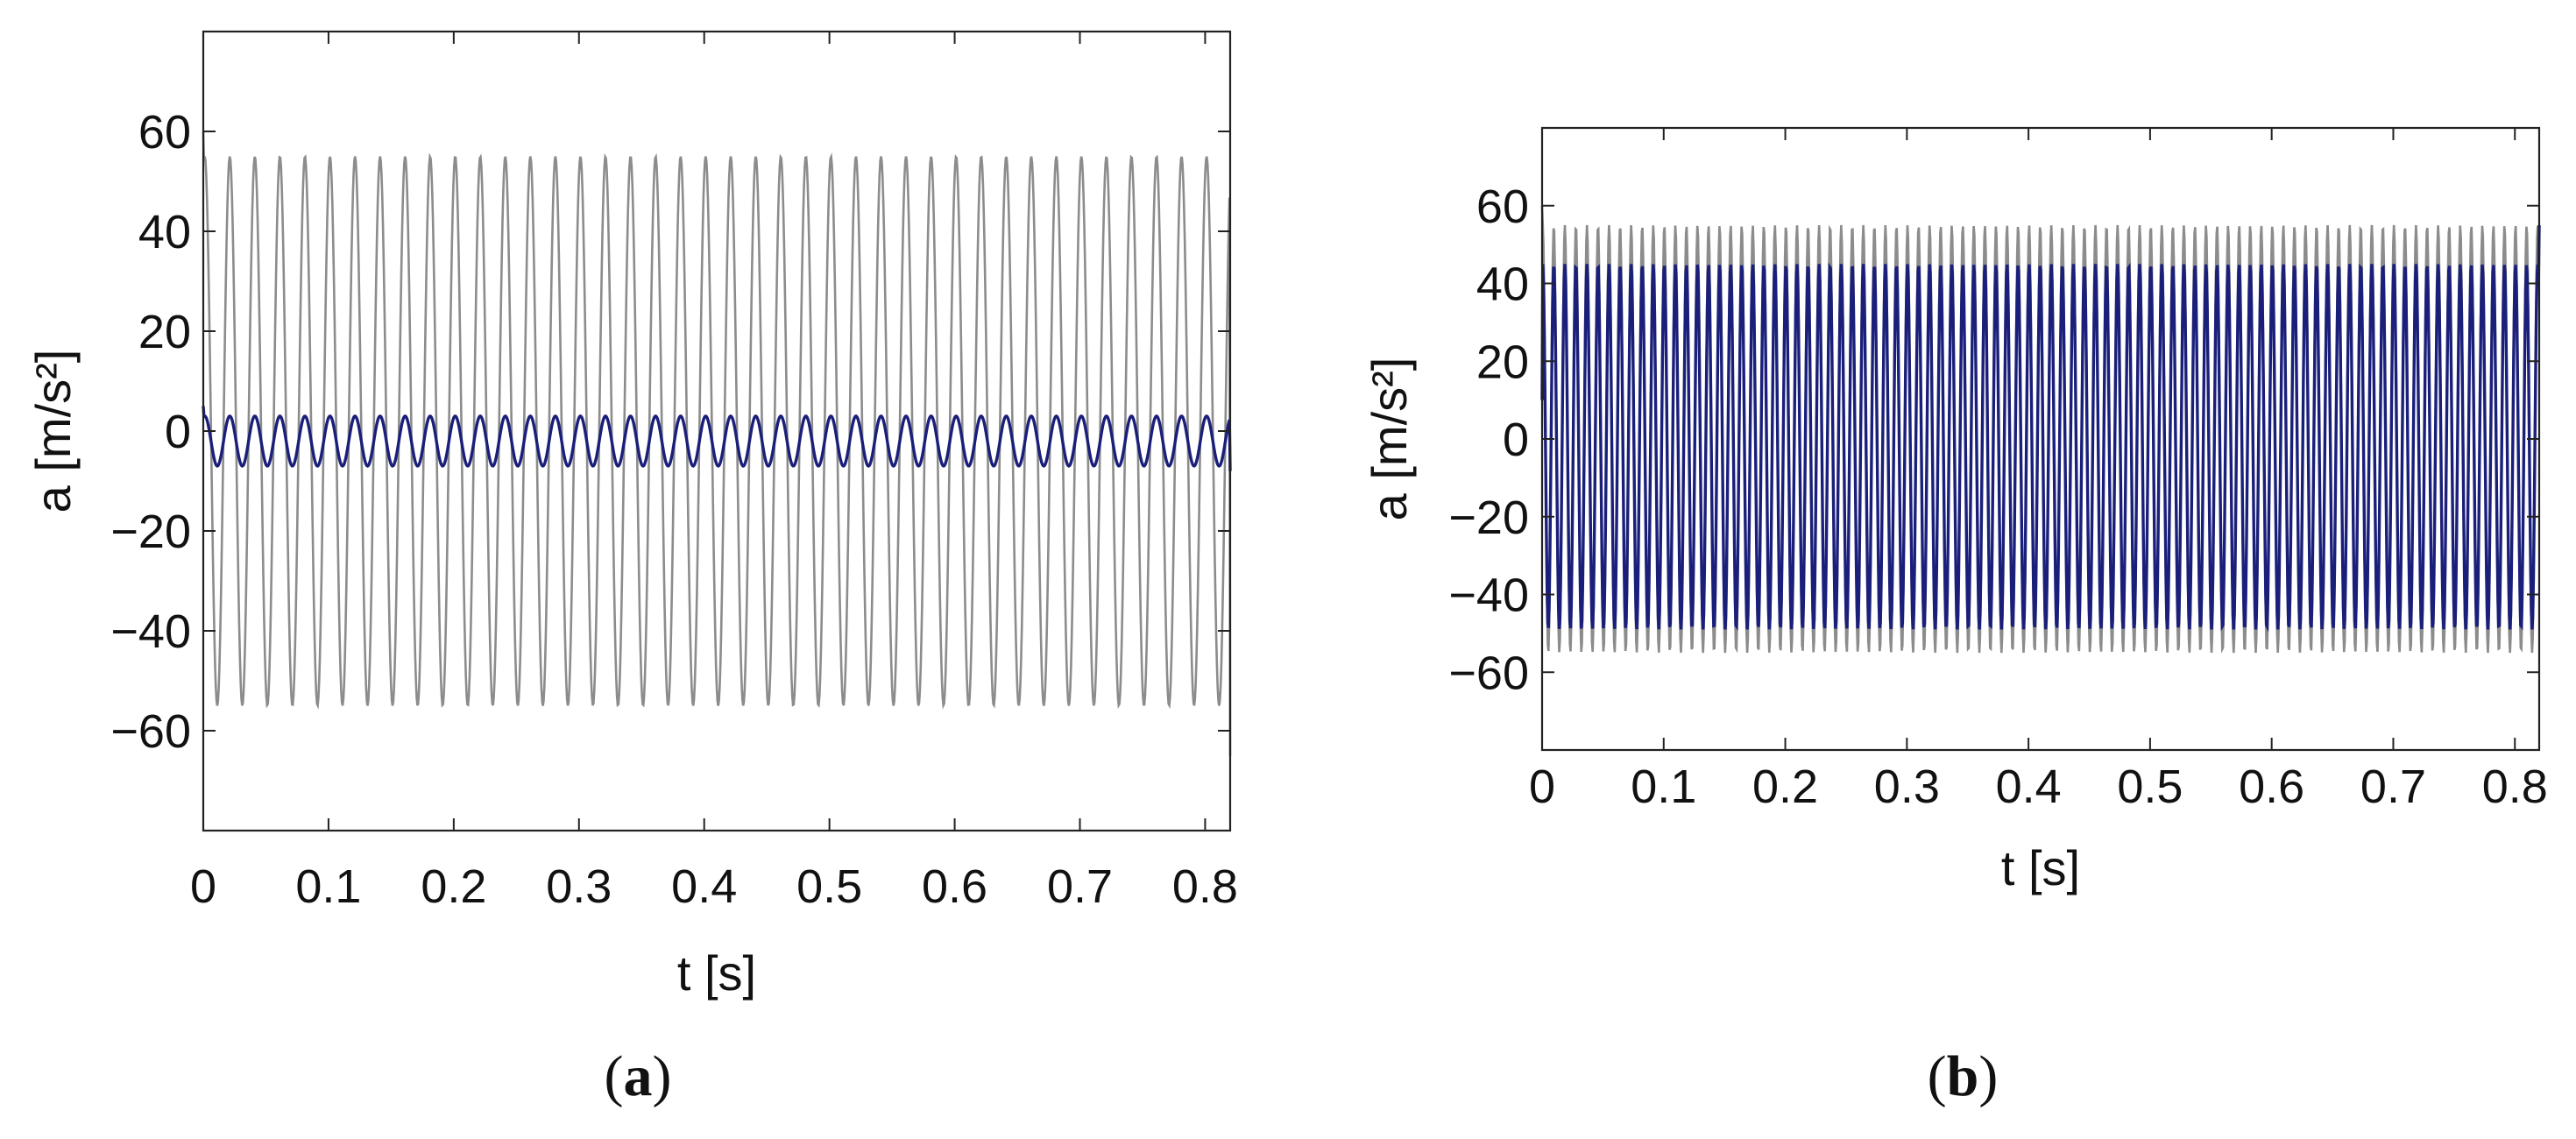 This screenshot has width=2576, height=1139. What do you see at coordinates (164, 232) in the screenshot?
I see `chart-a-y-tick-label: 40` at bounding box center [164, 232].